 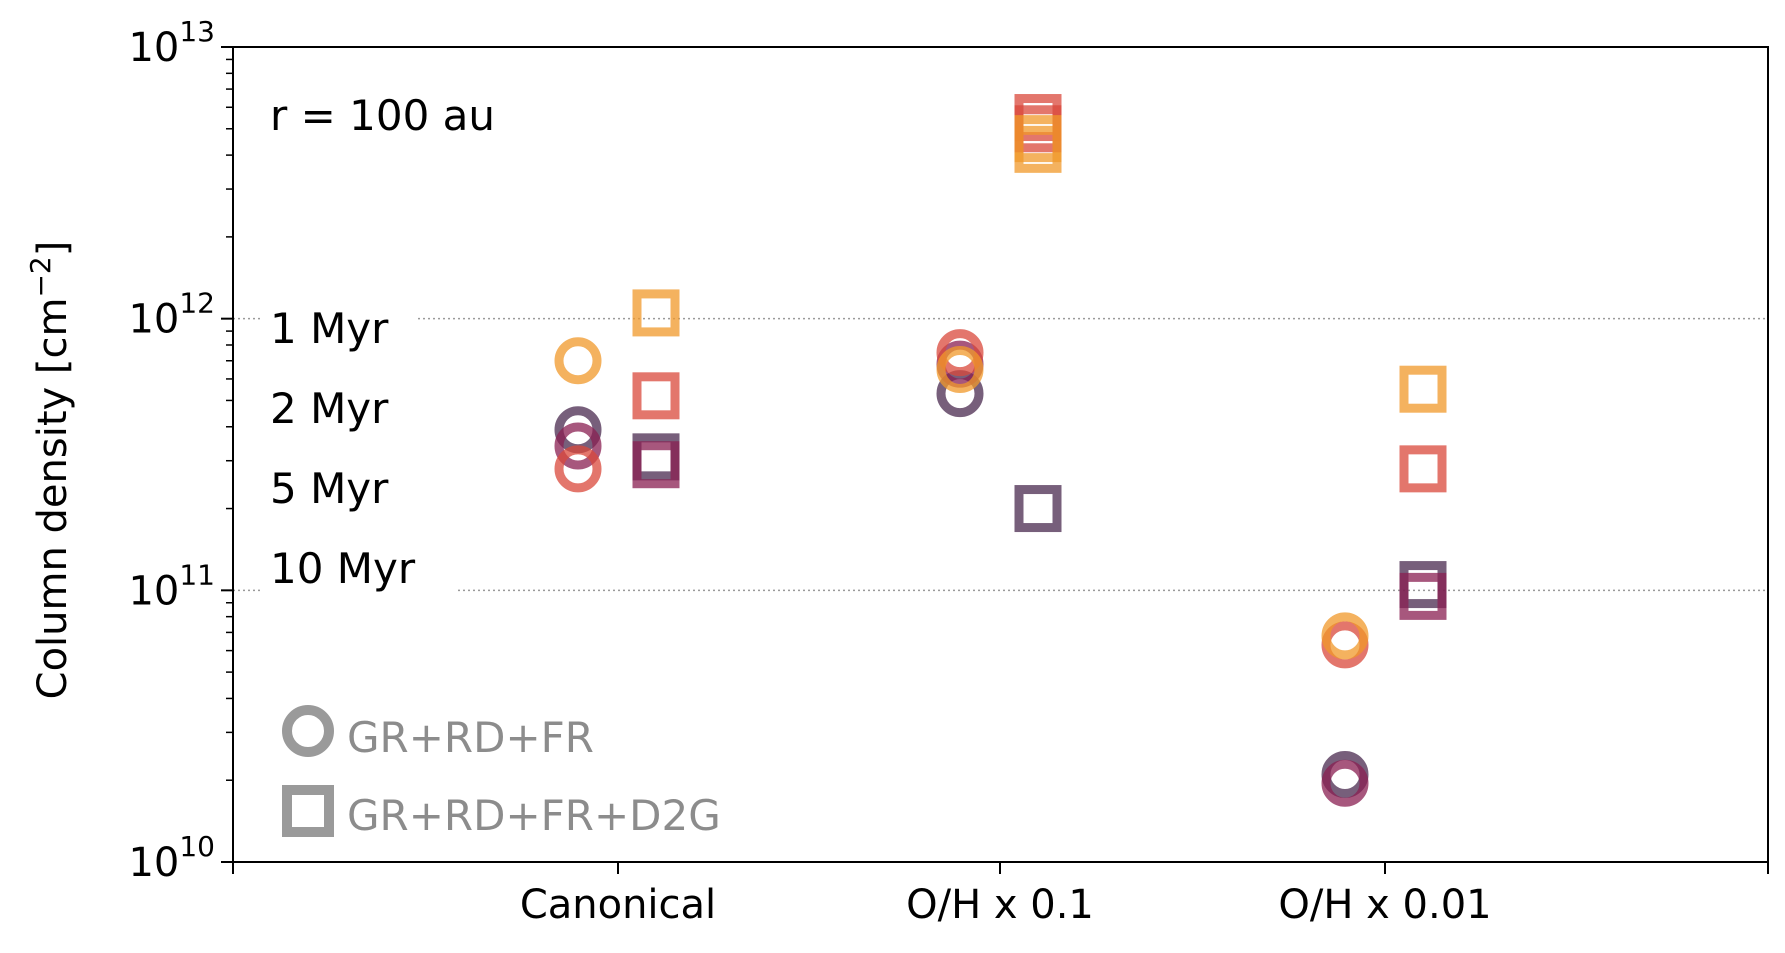 What do you see at coordinates (53, 249) in the screenshot?
I see `y-axis-label-close: ]` at bounding box center [53, 249].